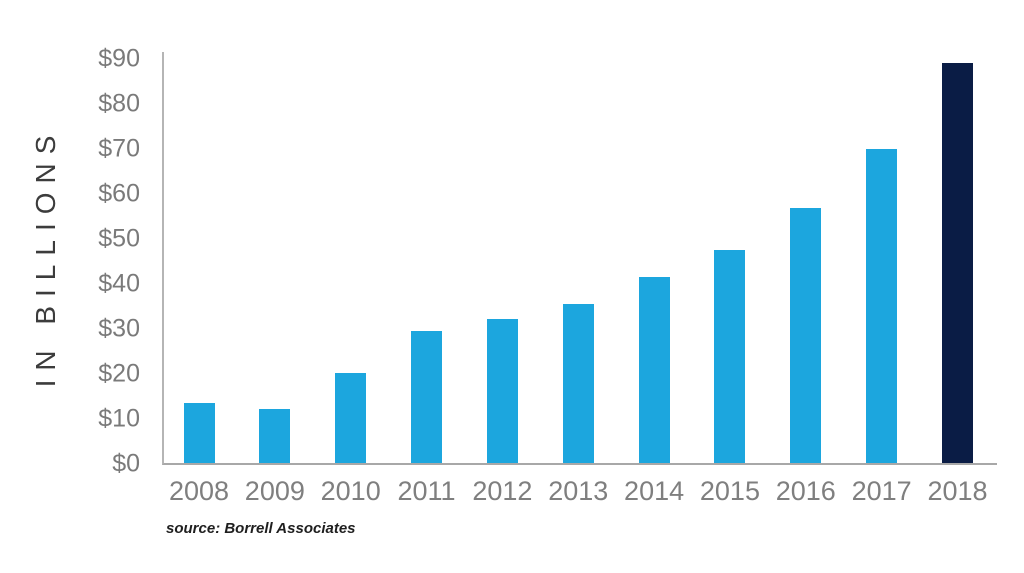 The width and height of the screenshot is (1024, 573). Describe the element at coordinates (654, 491) in the screenshot. I see `x-axis-label: 2014` at that location.